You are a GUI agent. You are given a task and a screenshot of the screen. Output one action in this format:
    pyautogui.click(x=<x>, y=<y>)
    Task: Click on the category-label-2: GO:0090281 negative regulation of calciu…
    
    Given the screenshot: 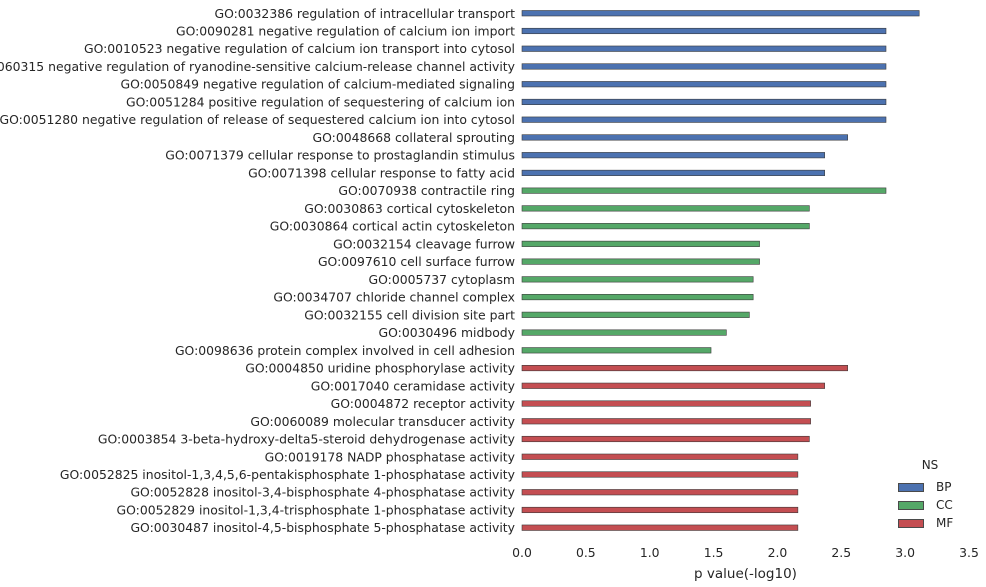 What is the action you would take?
    pyautogui.click(x=345, y=30)
    